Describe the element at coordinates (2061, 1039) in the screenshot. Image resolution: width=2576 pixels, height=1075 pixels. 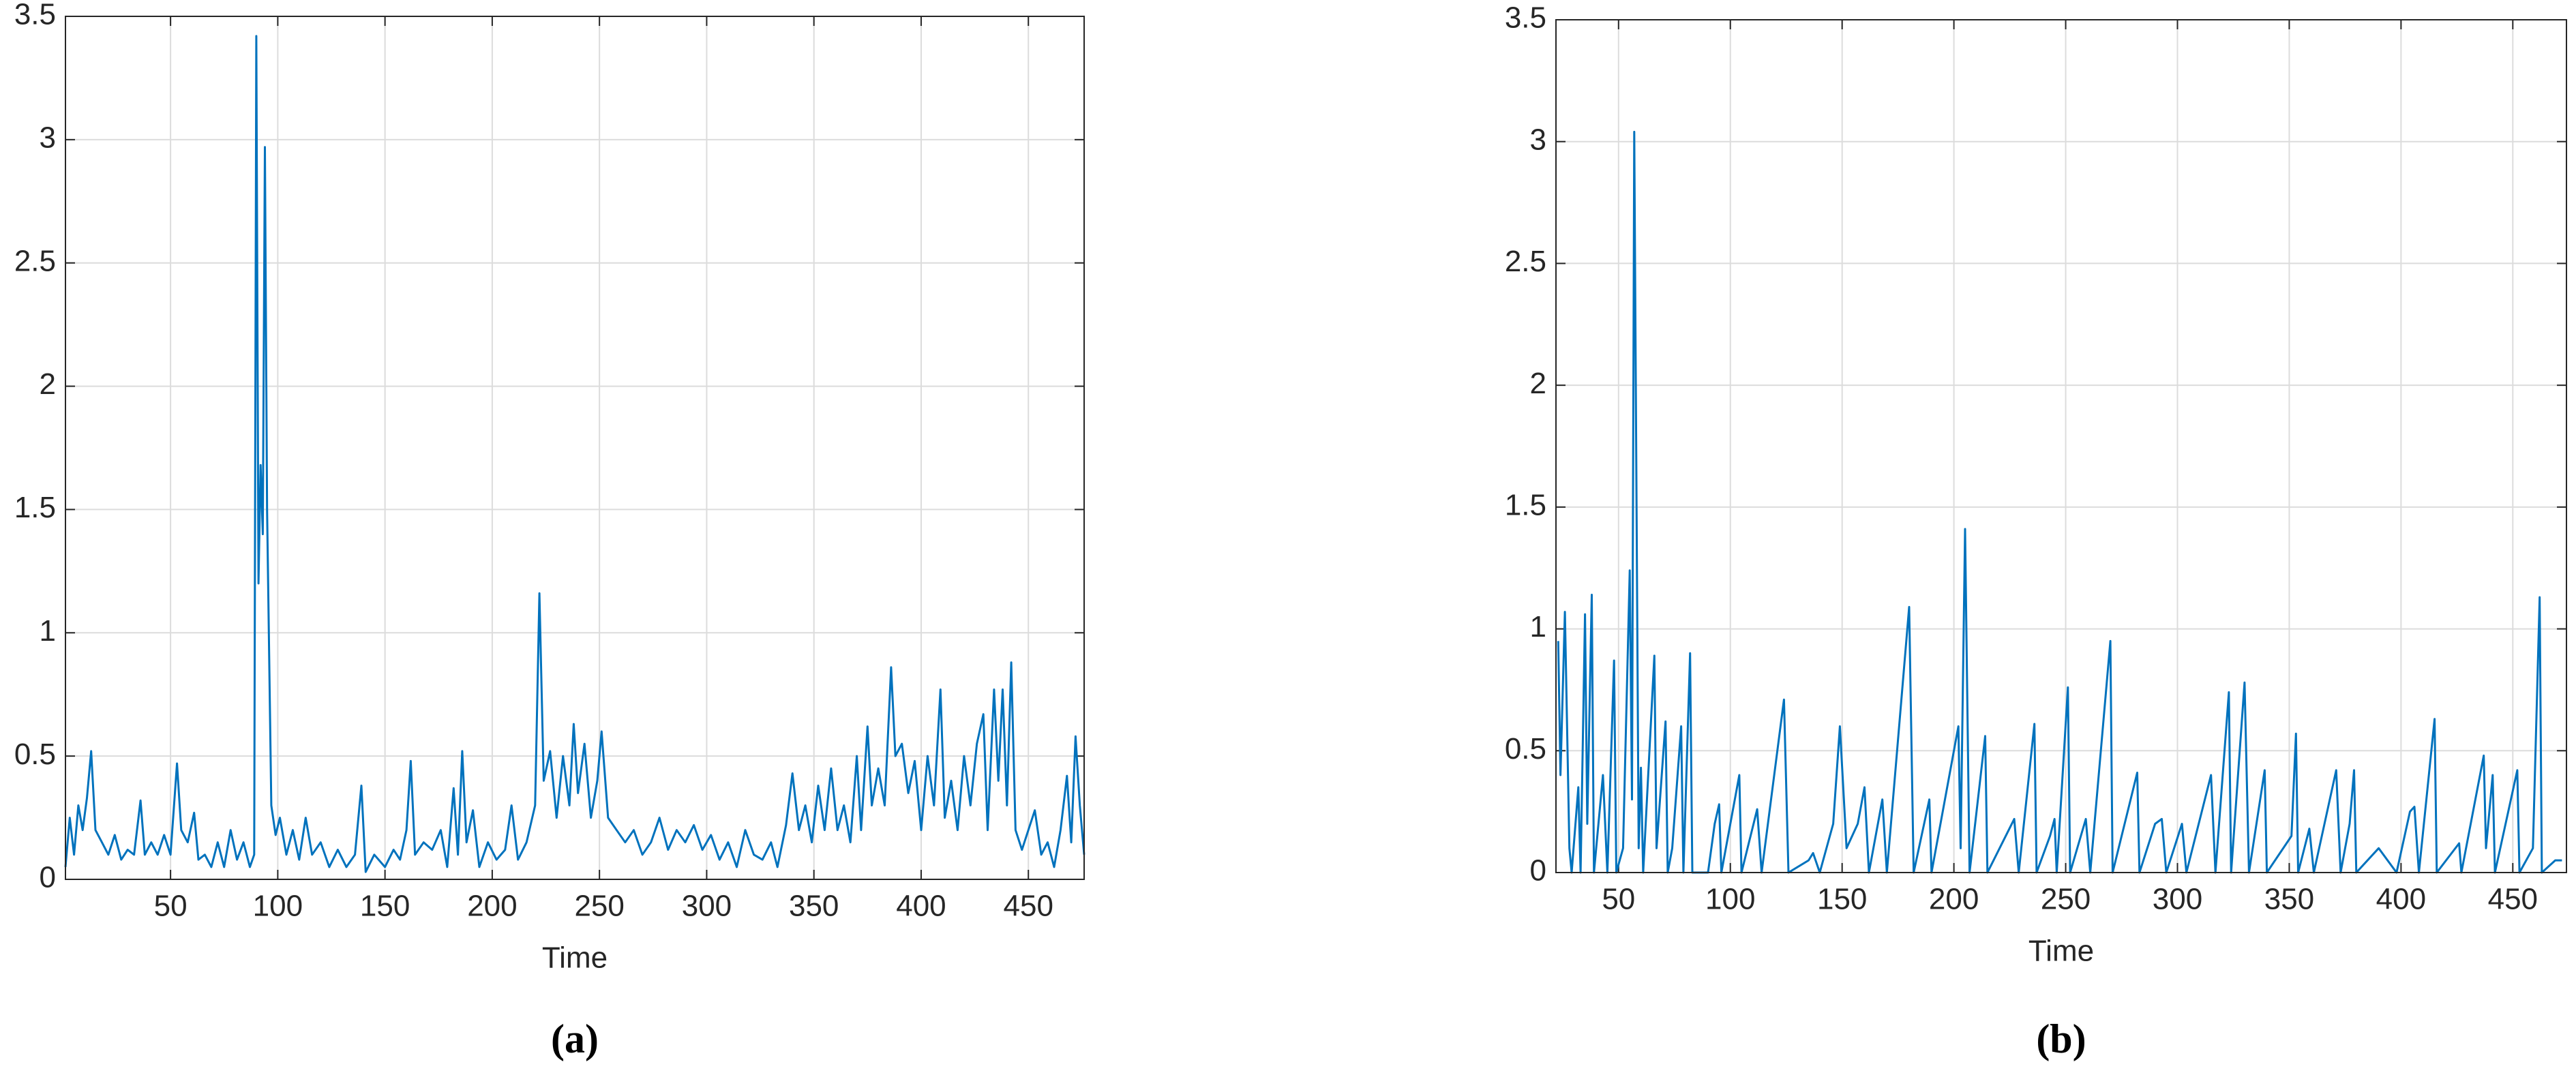
I see `caption: (b)` at that location.